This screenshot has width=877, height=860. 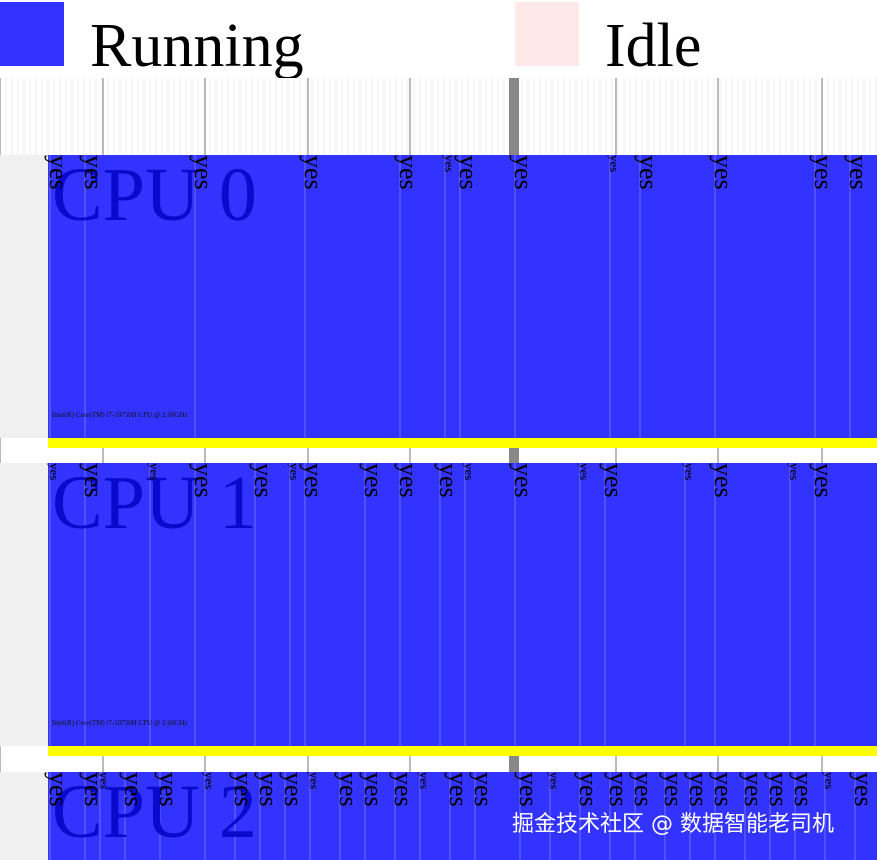 What do you see at coordinates (197, 46) in the screenshot?
I see `legend-label: Running` at bounding box center [197, 46].